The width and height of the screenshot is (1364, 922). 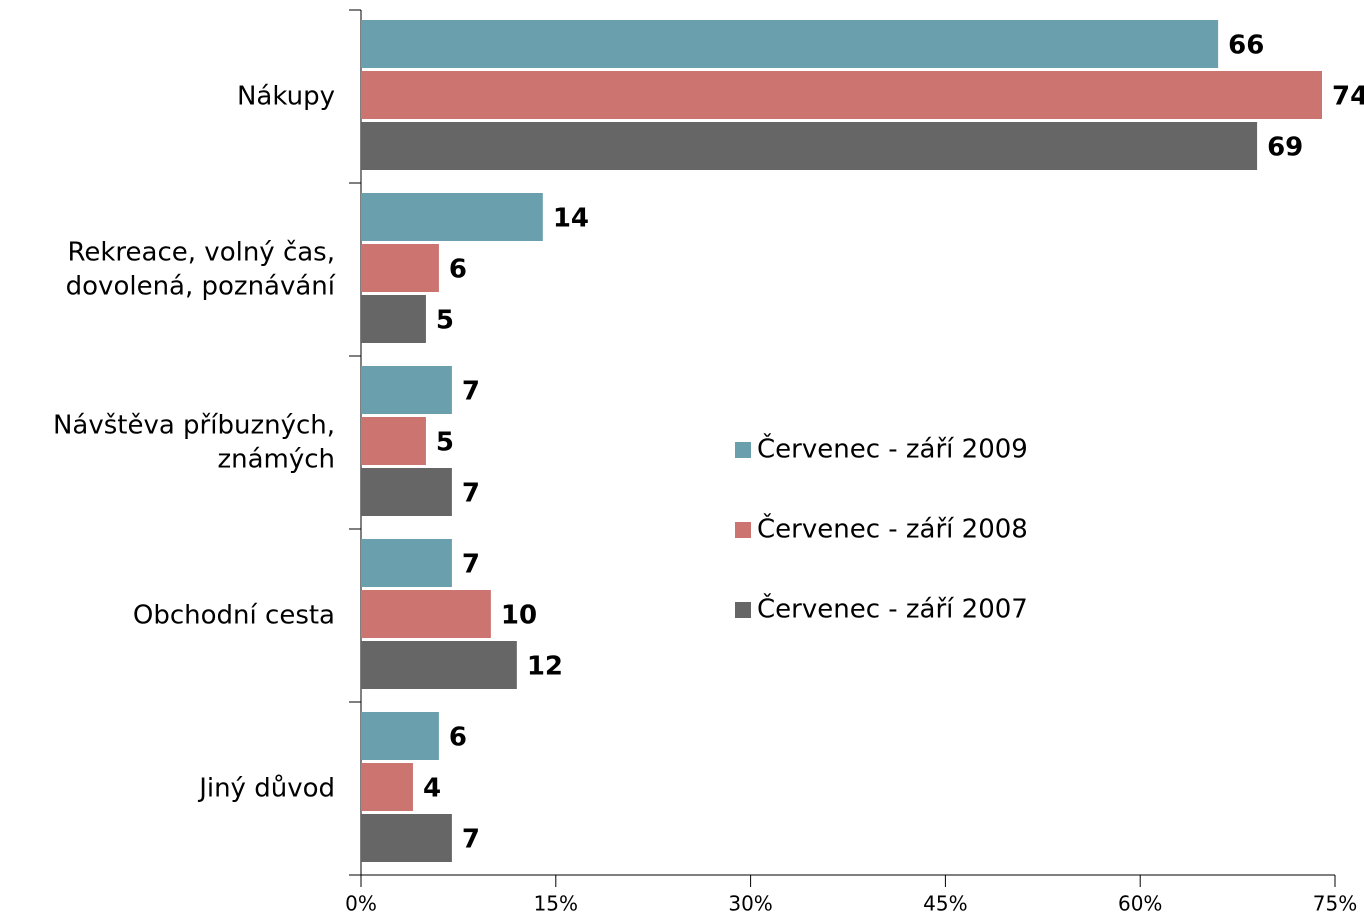 What do you see at coordinates (201, 269) in the screenshot?
I see `category-label: Rekreace, volný čas, dovolená, poznávání` at bounding box center [201, 269].